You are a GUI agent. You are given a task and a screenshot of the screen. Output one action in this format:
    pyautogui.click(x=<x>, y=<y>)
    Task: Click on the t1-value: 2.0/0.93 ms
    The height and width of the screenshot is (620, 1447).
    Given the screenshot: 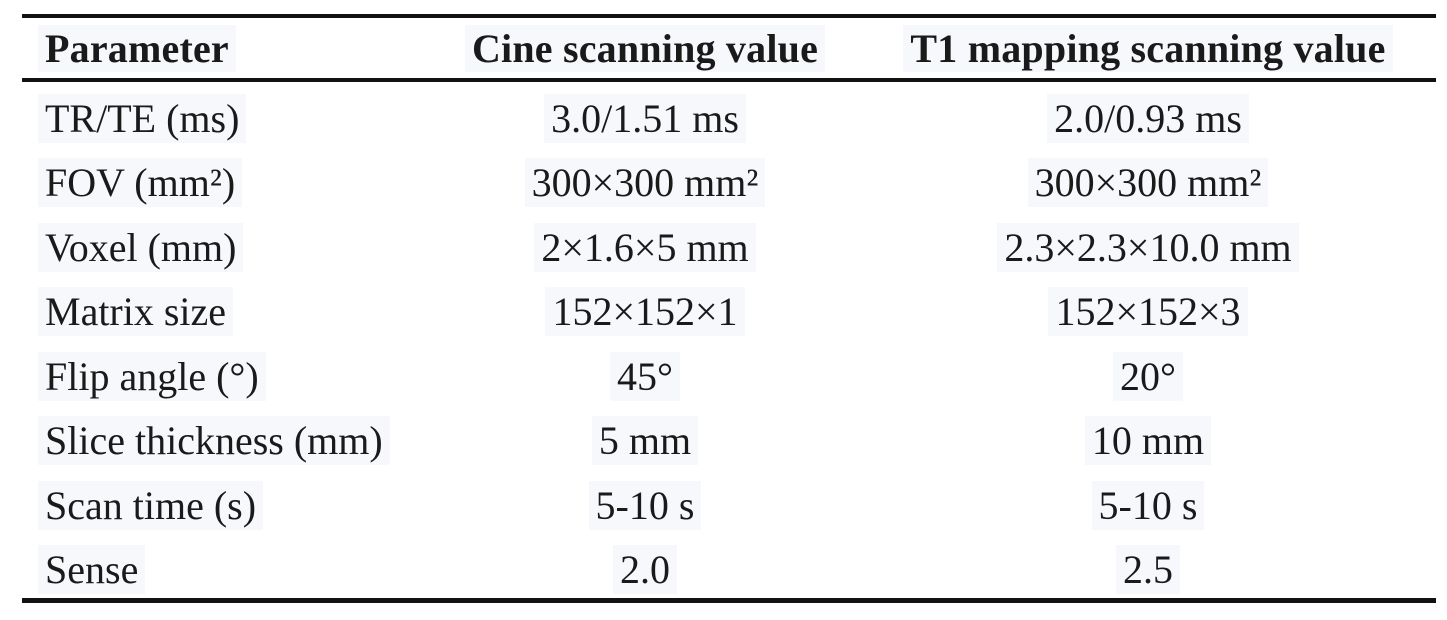 What is the action you would take?
    pyautogui.click(x=1148, y=118)
    